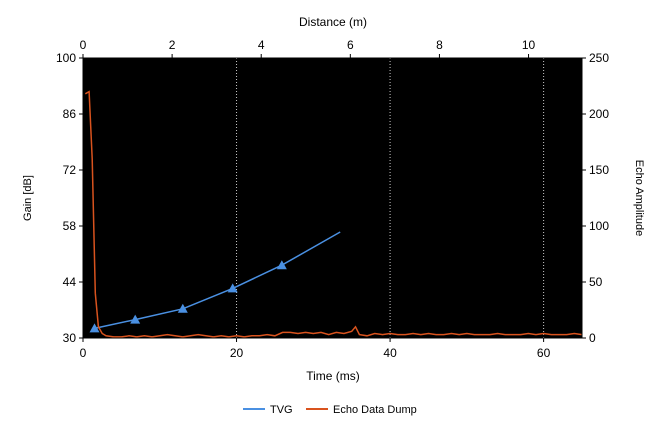 This screenshot has height=430, width=667. What do you see at coordinates (639, 198) in the screenshot?
I see `y-right-axis-title: Echo Amplitude` at bounding box center [639, 198].